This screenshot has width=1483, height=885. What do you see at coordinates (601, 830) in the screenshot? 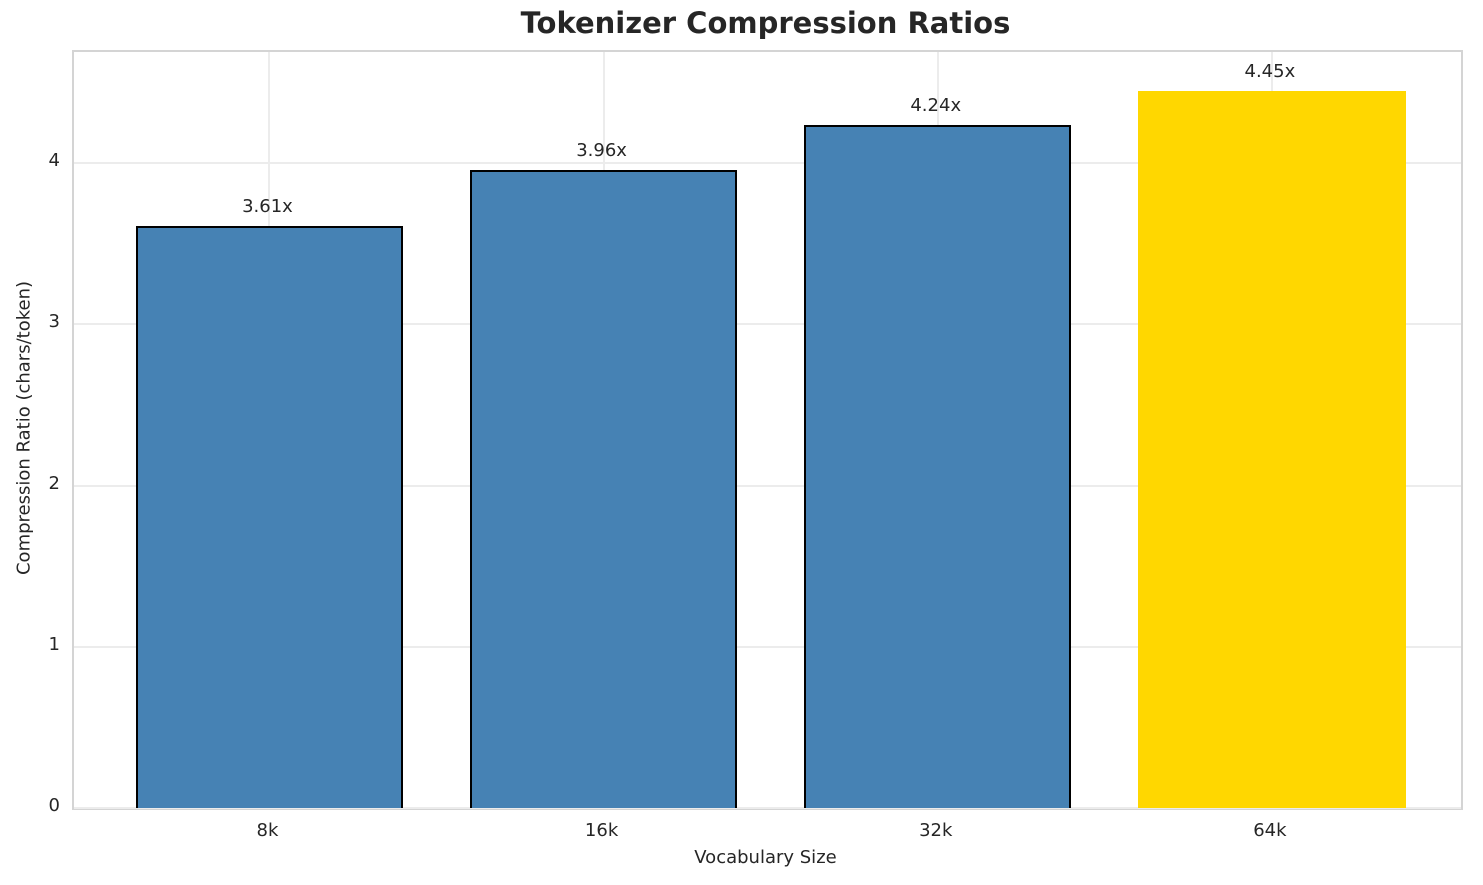
I see `x-tick-label-16k: 16k` at bounding box center [601, 830].